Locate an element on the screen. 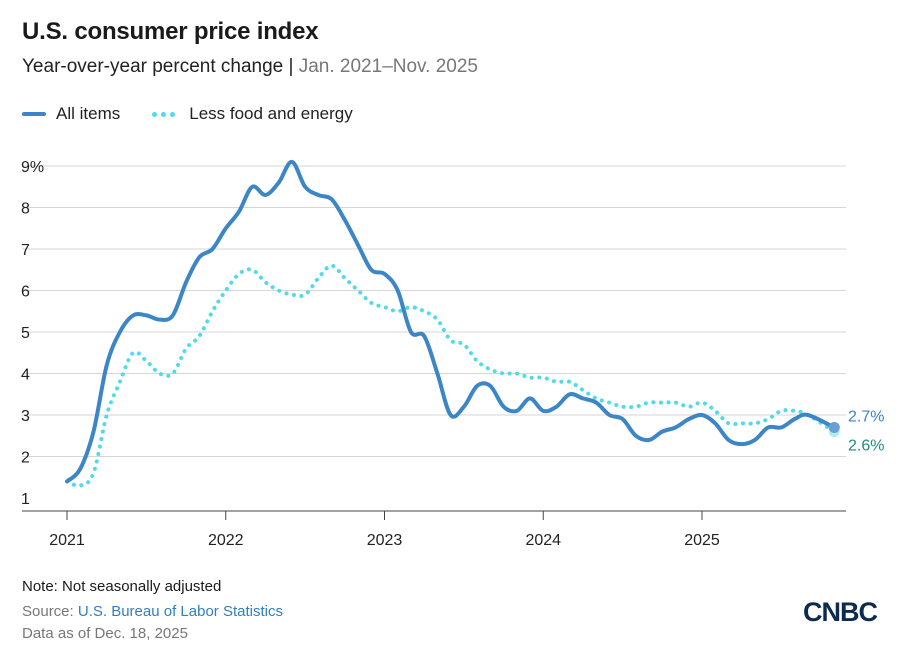 The width and height of the screenshot is (905, 655). legend-swatch-dotted is located at coordinates (165, 114).